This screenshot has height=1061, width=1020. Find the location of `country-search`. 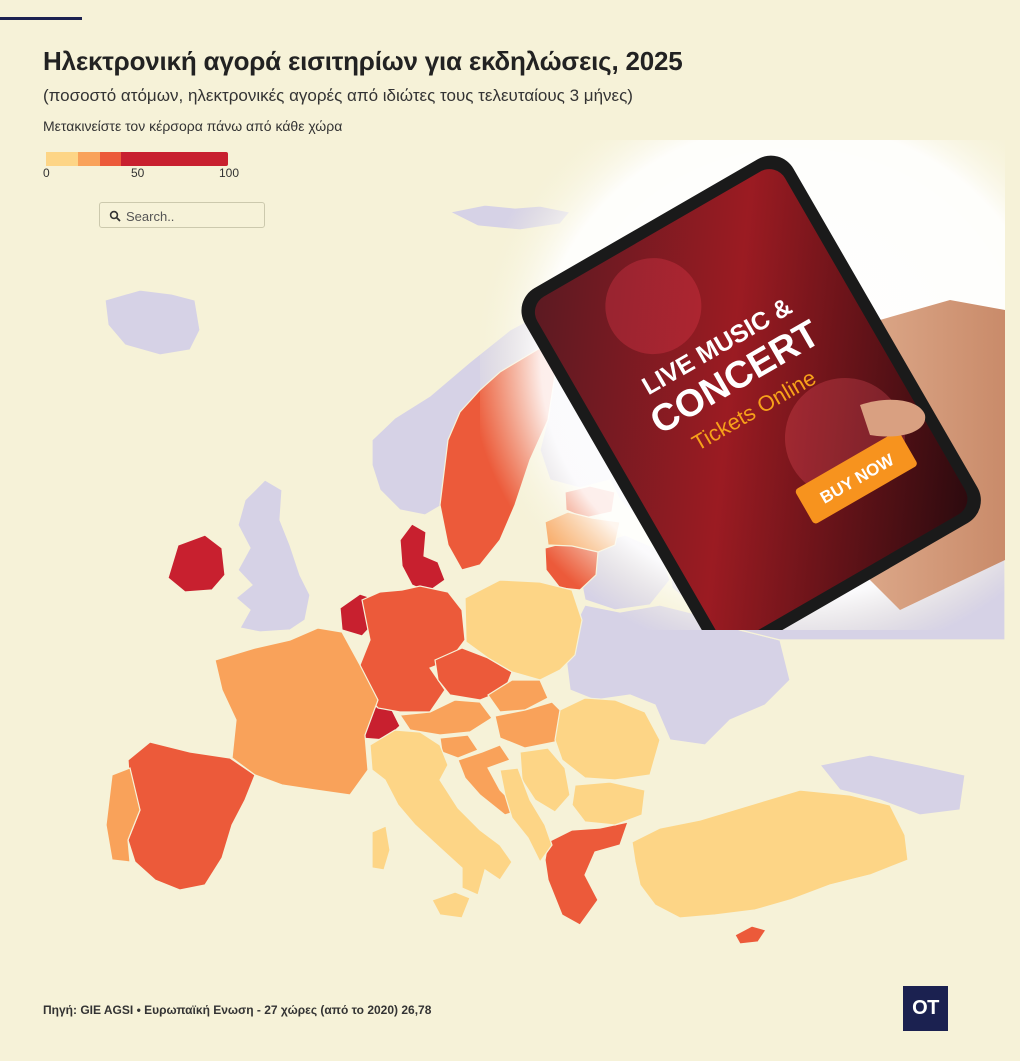

country-search is located at coordinates (182, 215).